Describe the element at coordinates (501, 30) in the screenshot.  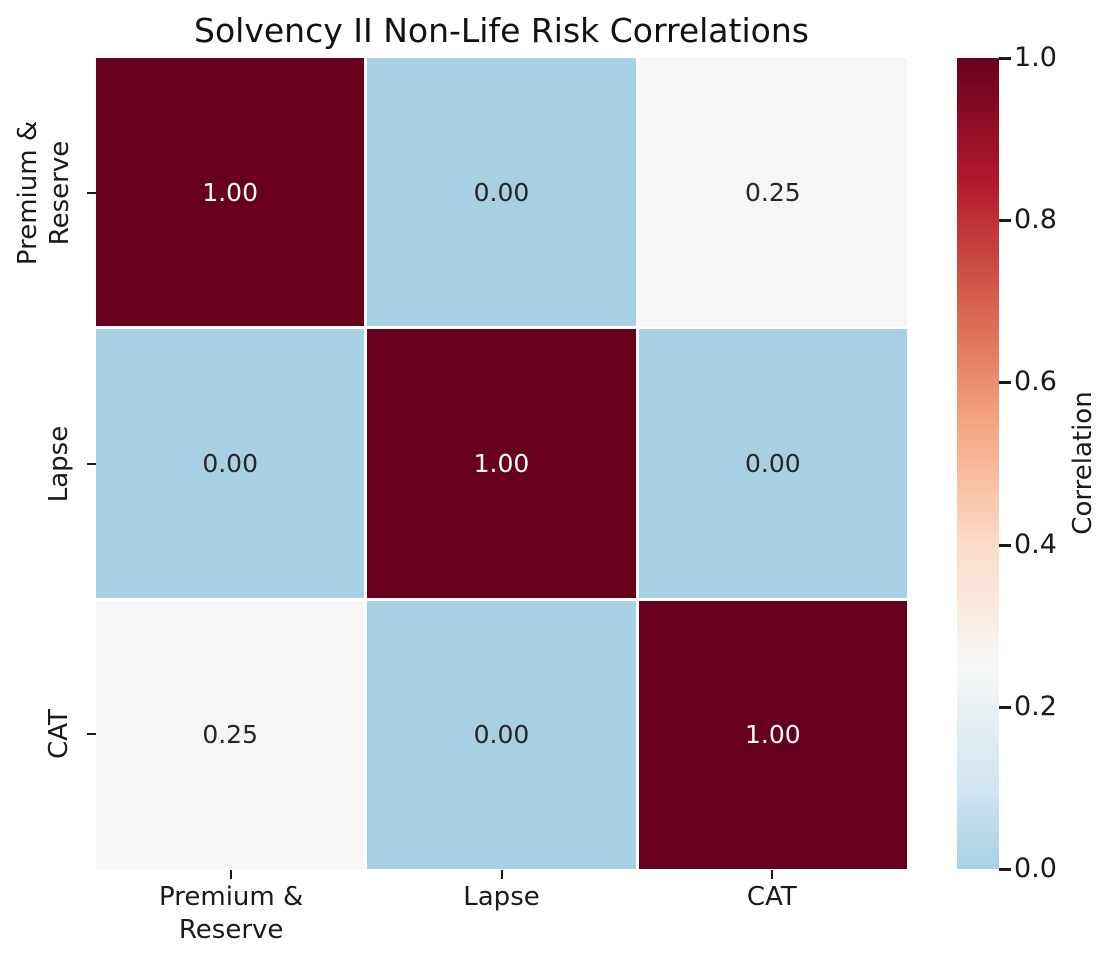
I see `chart-title: Solvency II Non-Life Risk Correlations` at that location.